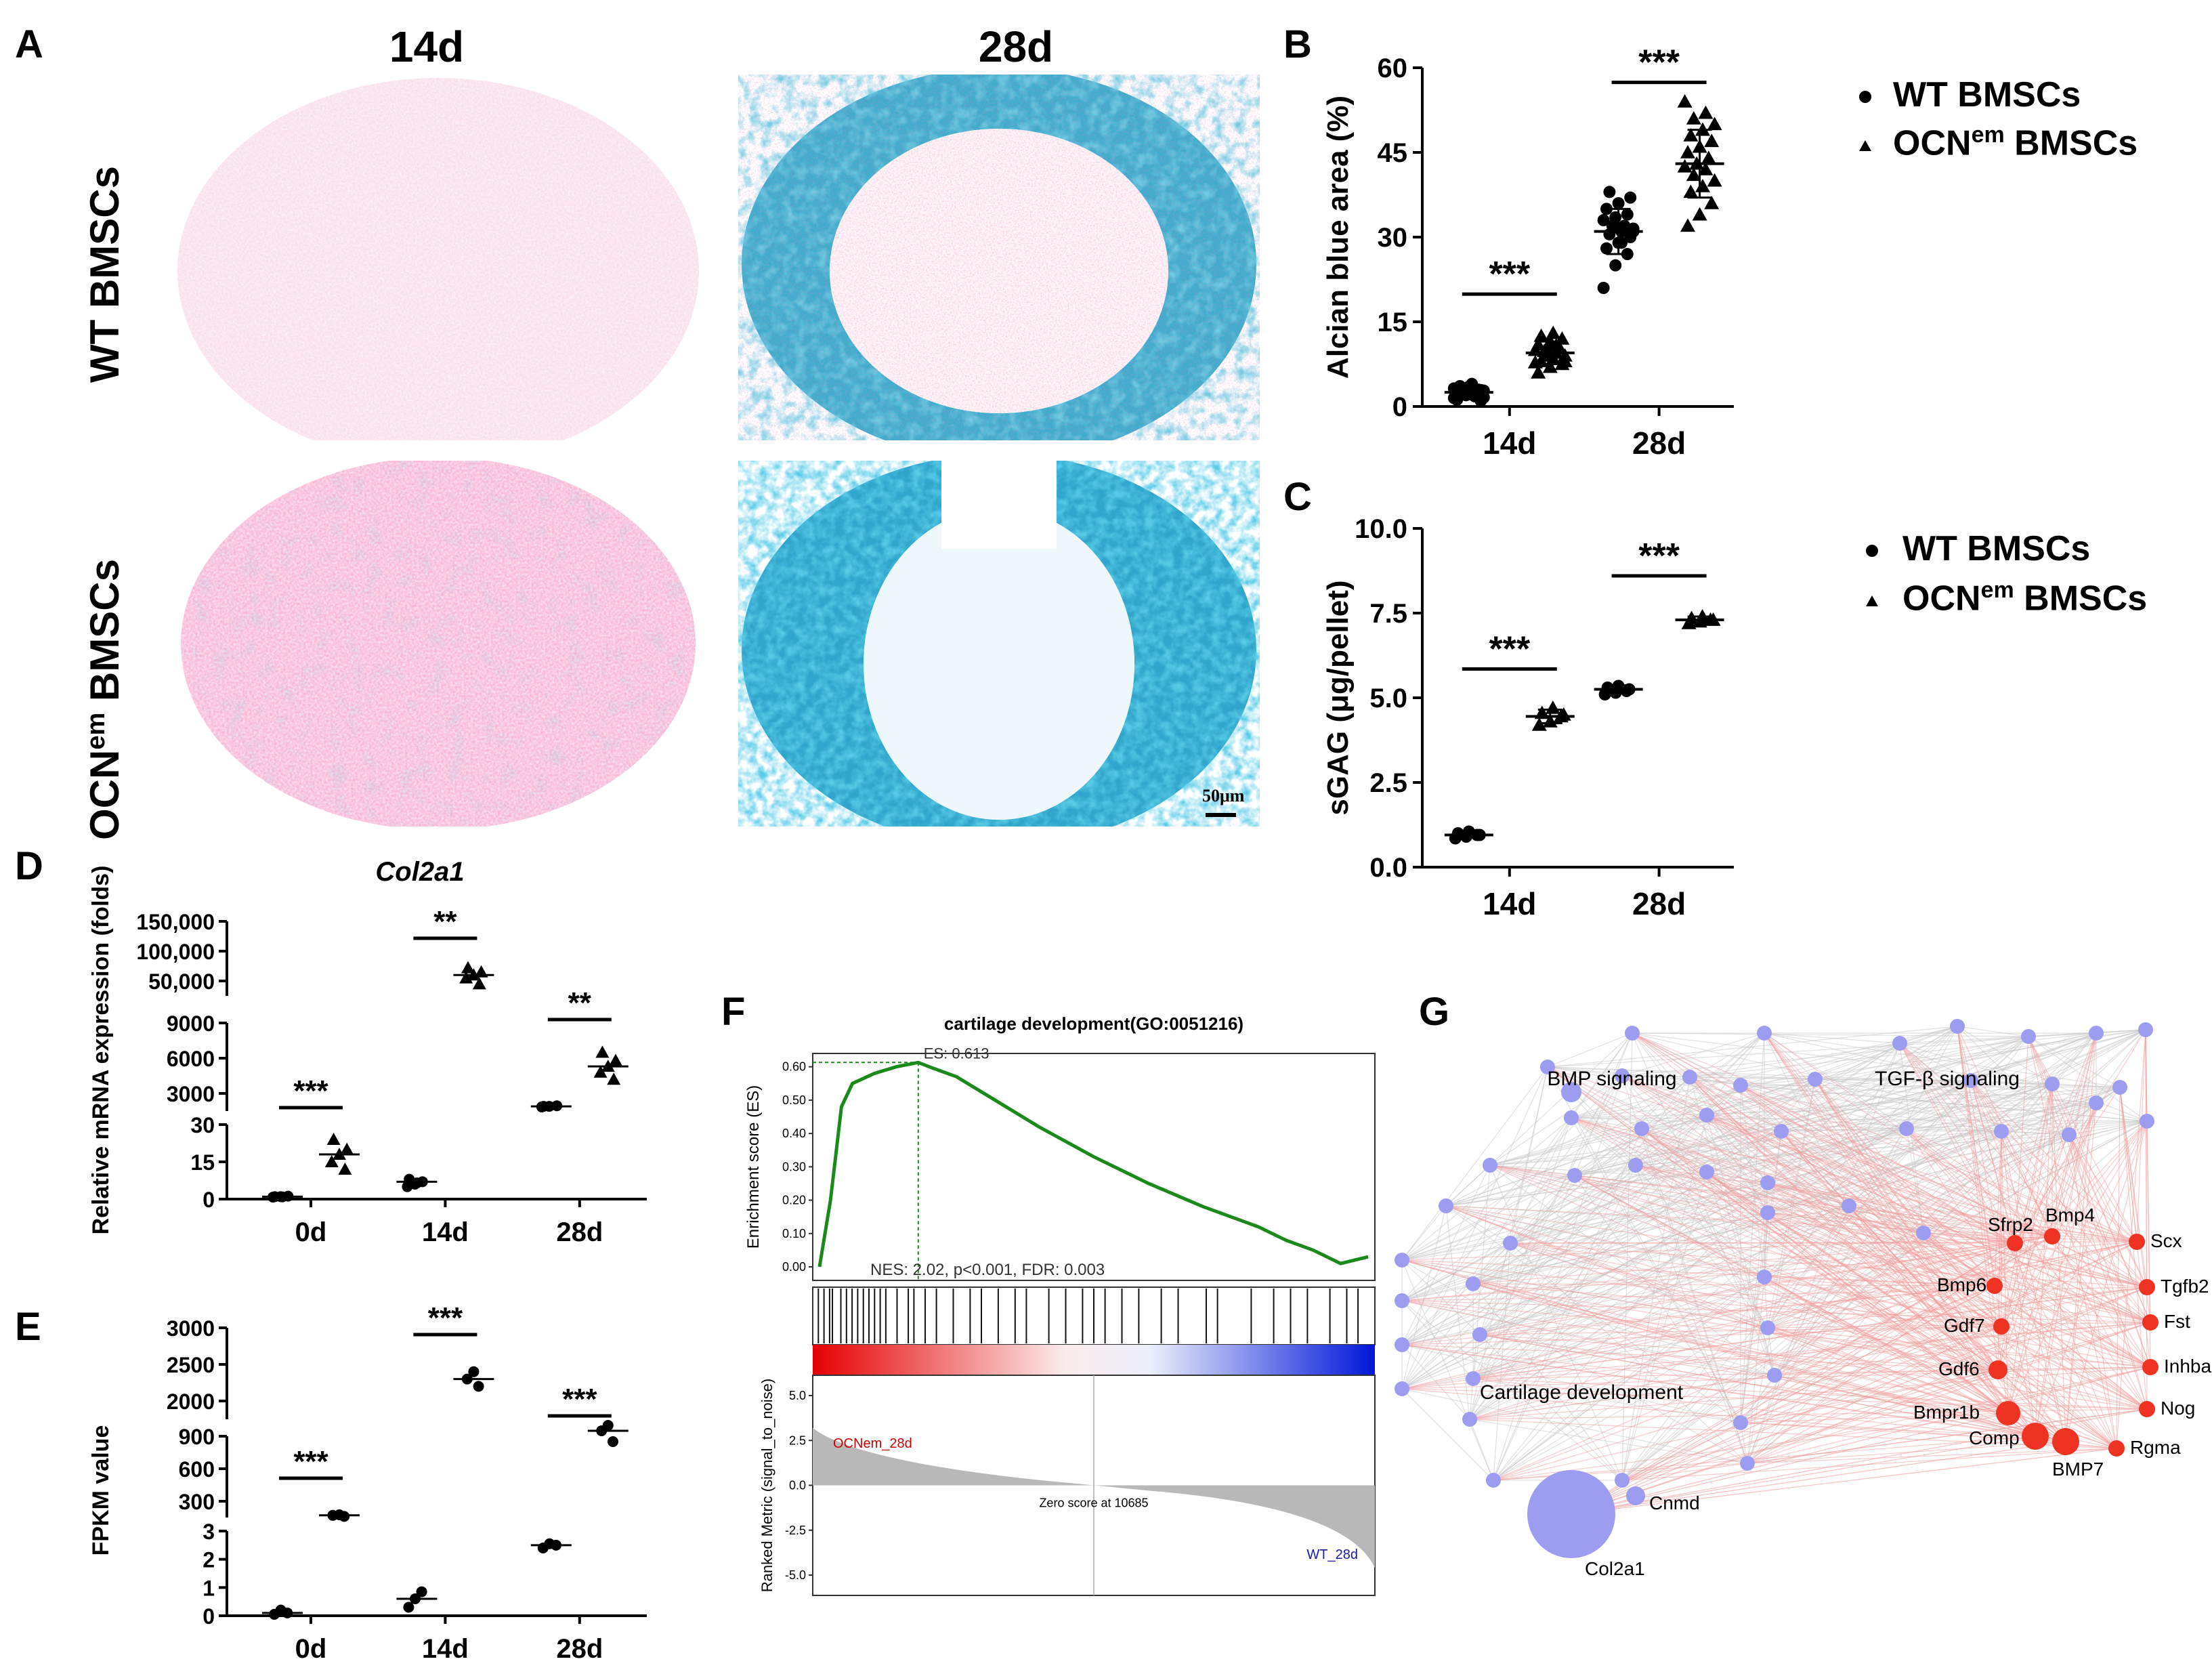 Image resolution: width=2212 pixels, height=1674 pixels. I want to click on rank-gradient-bar, so click(1094, 1360).